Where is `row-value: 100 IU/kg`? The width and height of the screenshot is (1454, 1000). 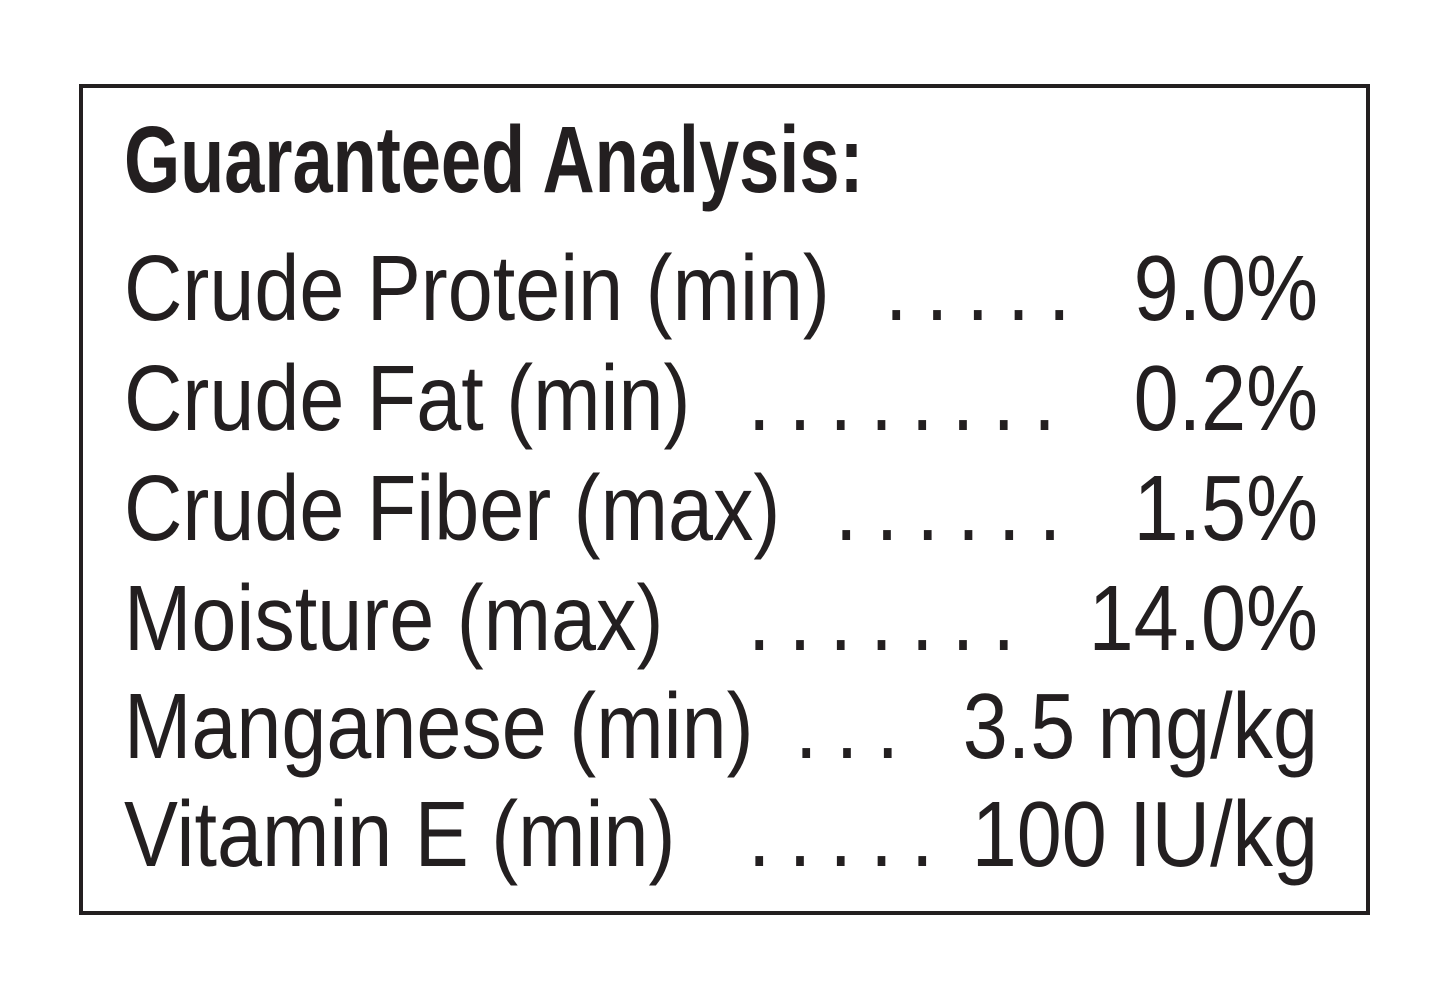 row-value: 100 IU/kg is located at coordinates (1145, 834).